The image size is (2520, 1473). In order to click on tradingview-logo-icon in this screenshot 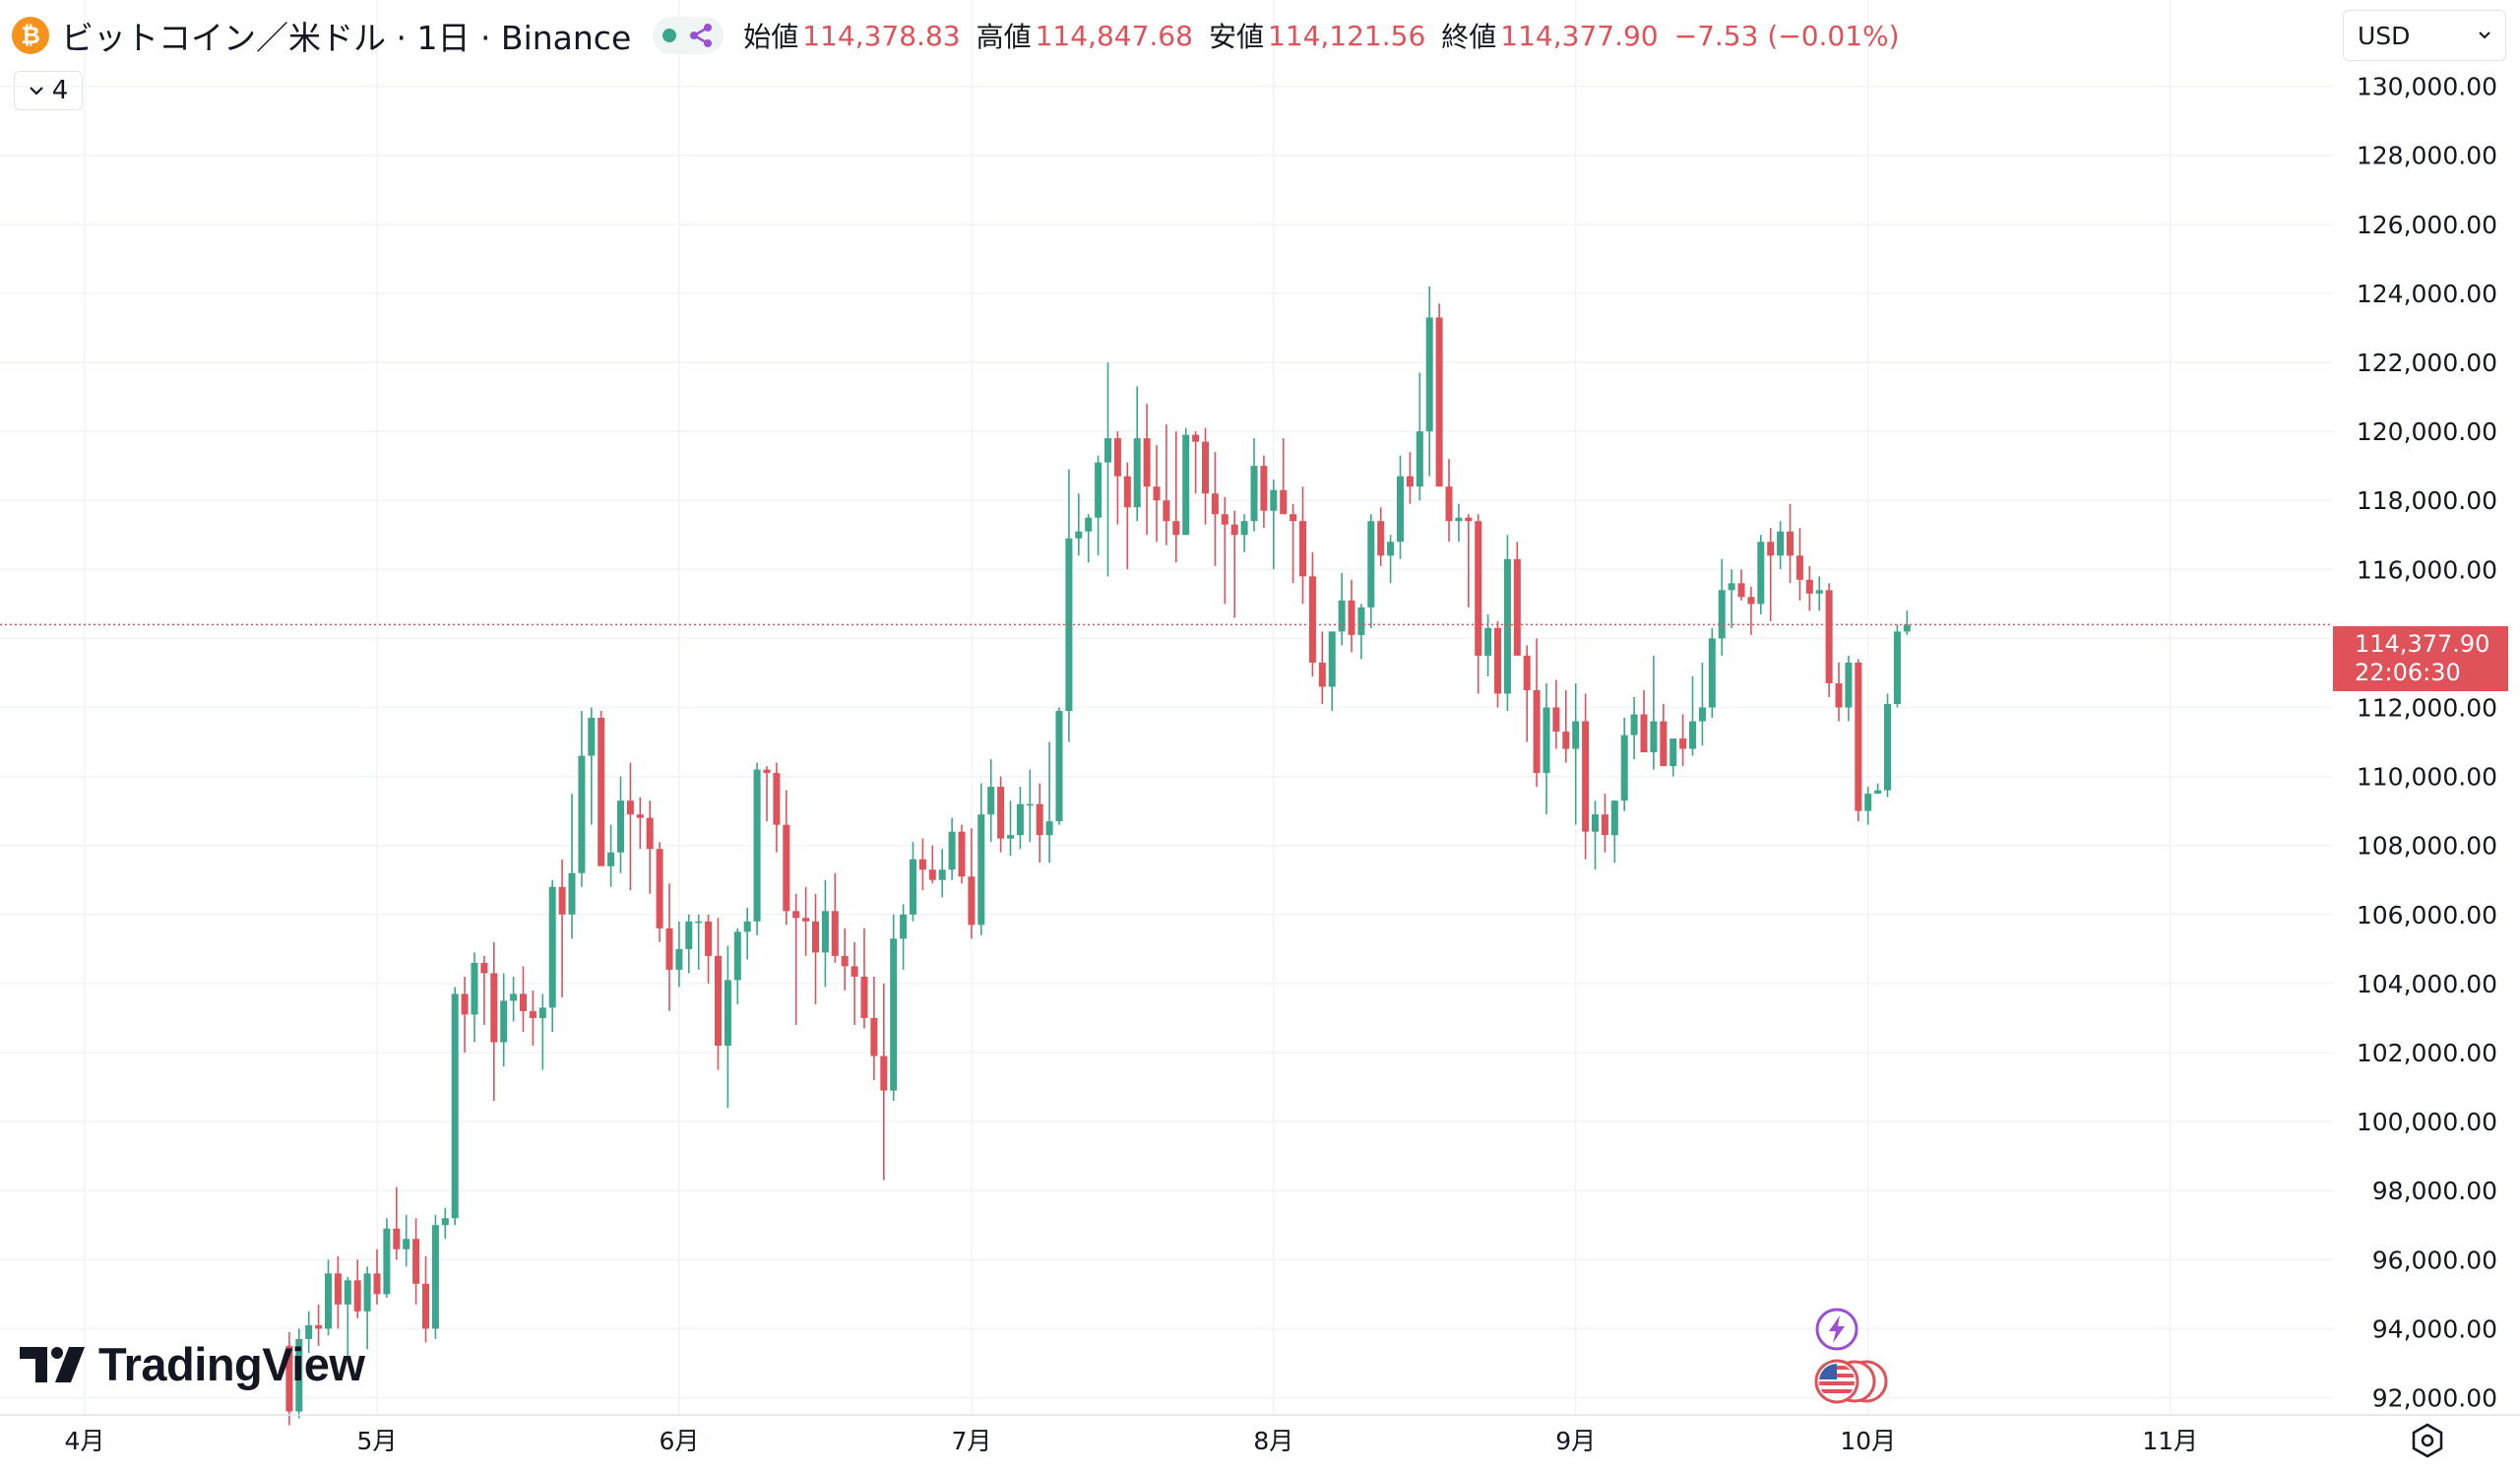, I will do `click(52, 1364)`.